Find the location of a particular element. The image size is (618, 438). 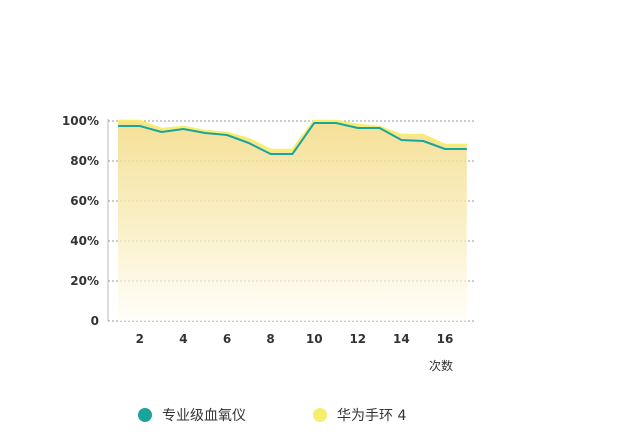

legend-item-series2: 华为手环 4 is located at coordinates (359, 415).